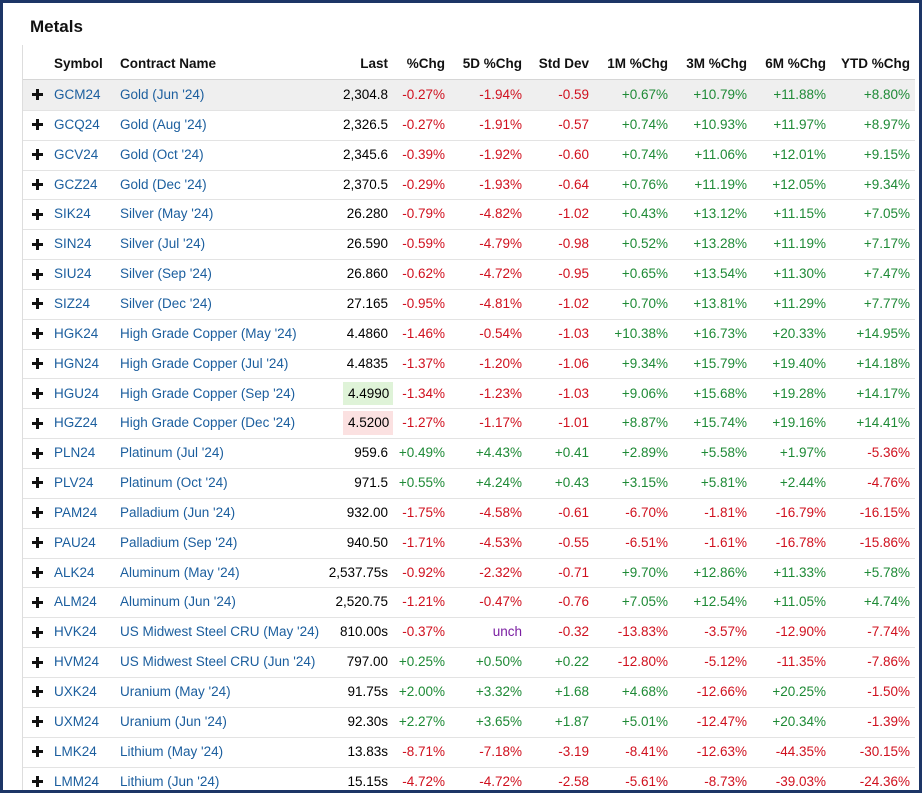  What do you see at coordinates (573, 602) in the screenshot?
I see `quote-cell: -0.76` at bounding box center [573, 602].